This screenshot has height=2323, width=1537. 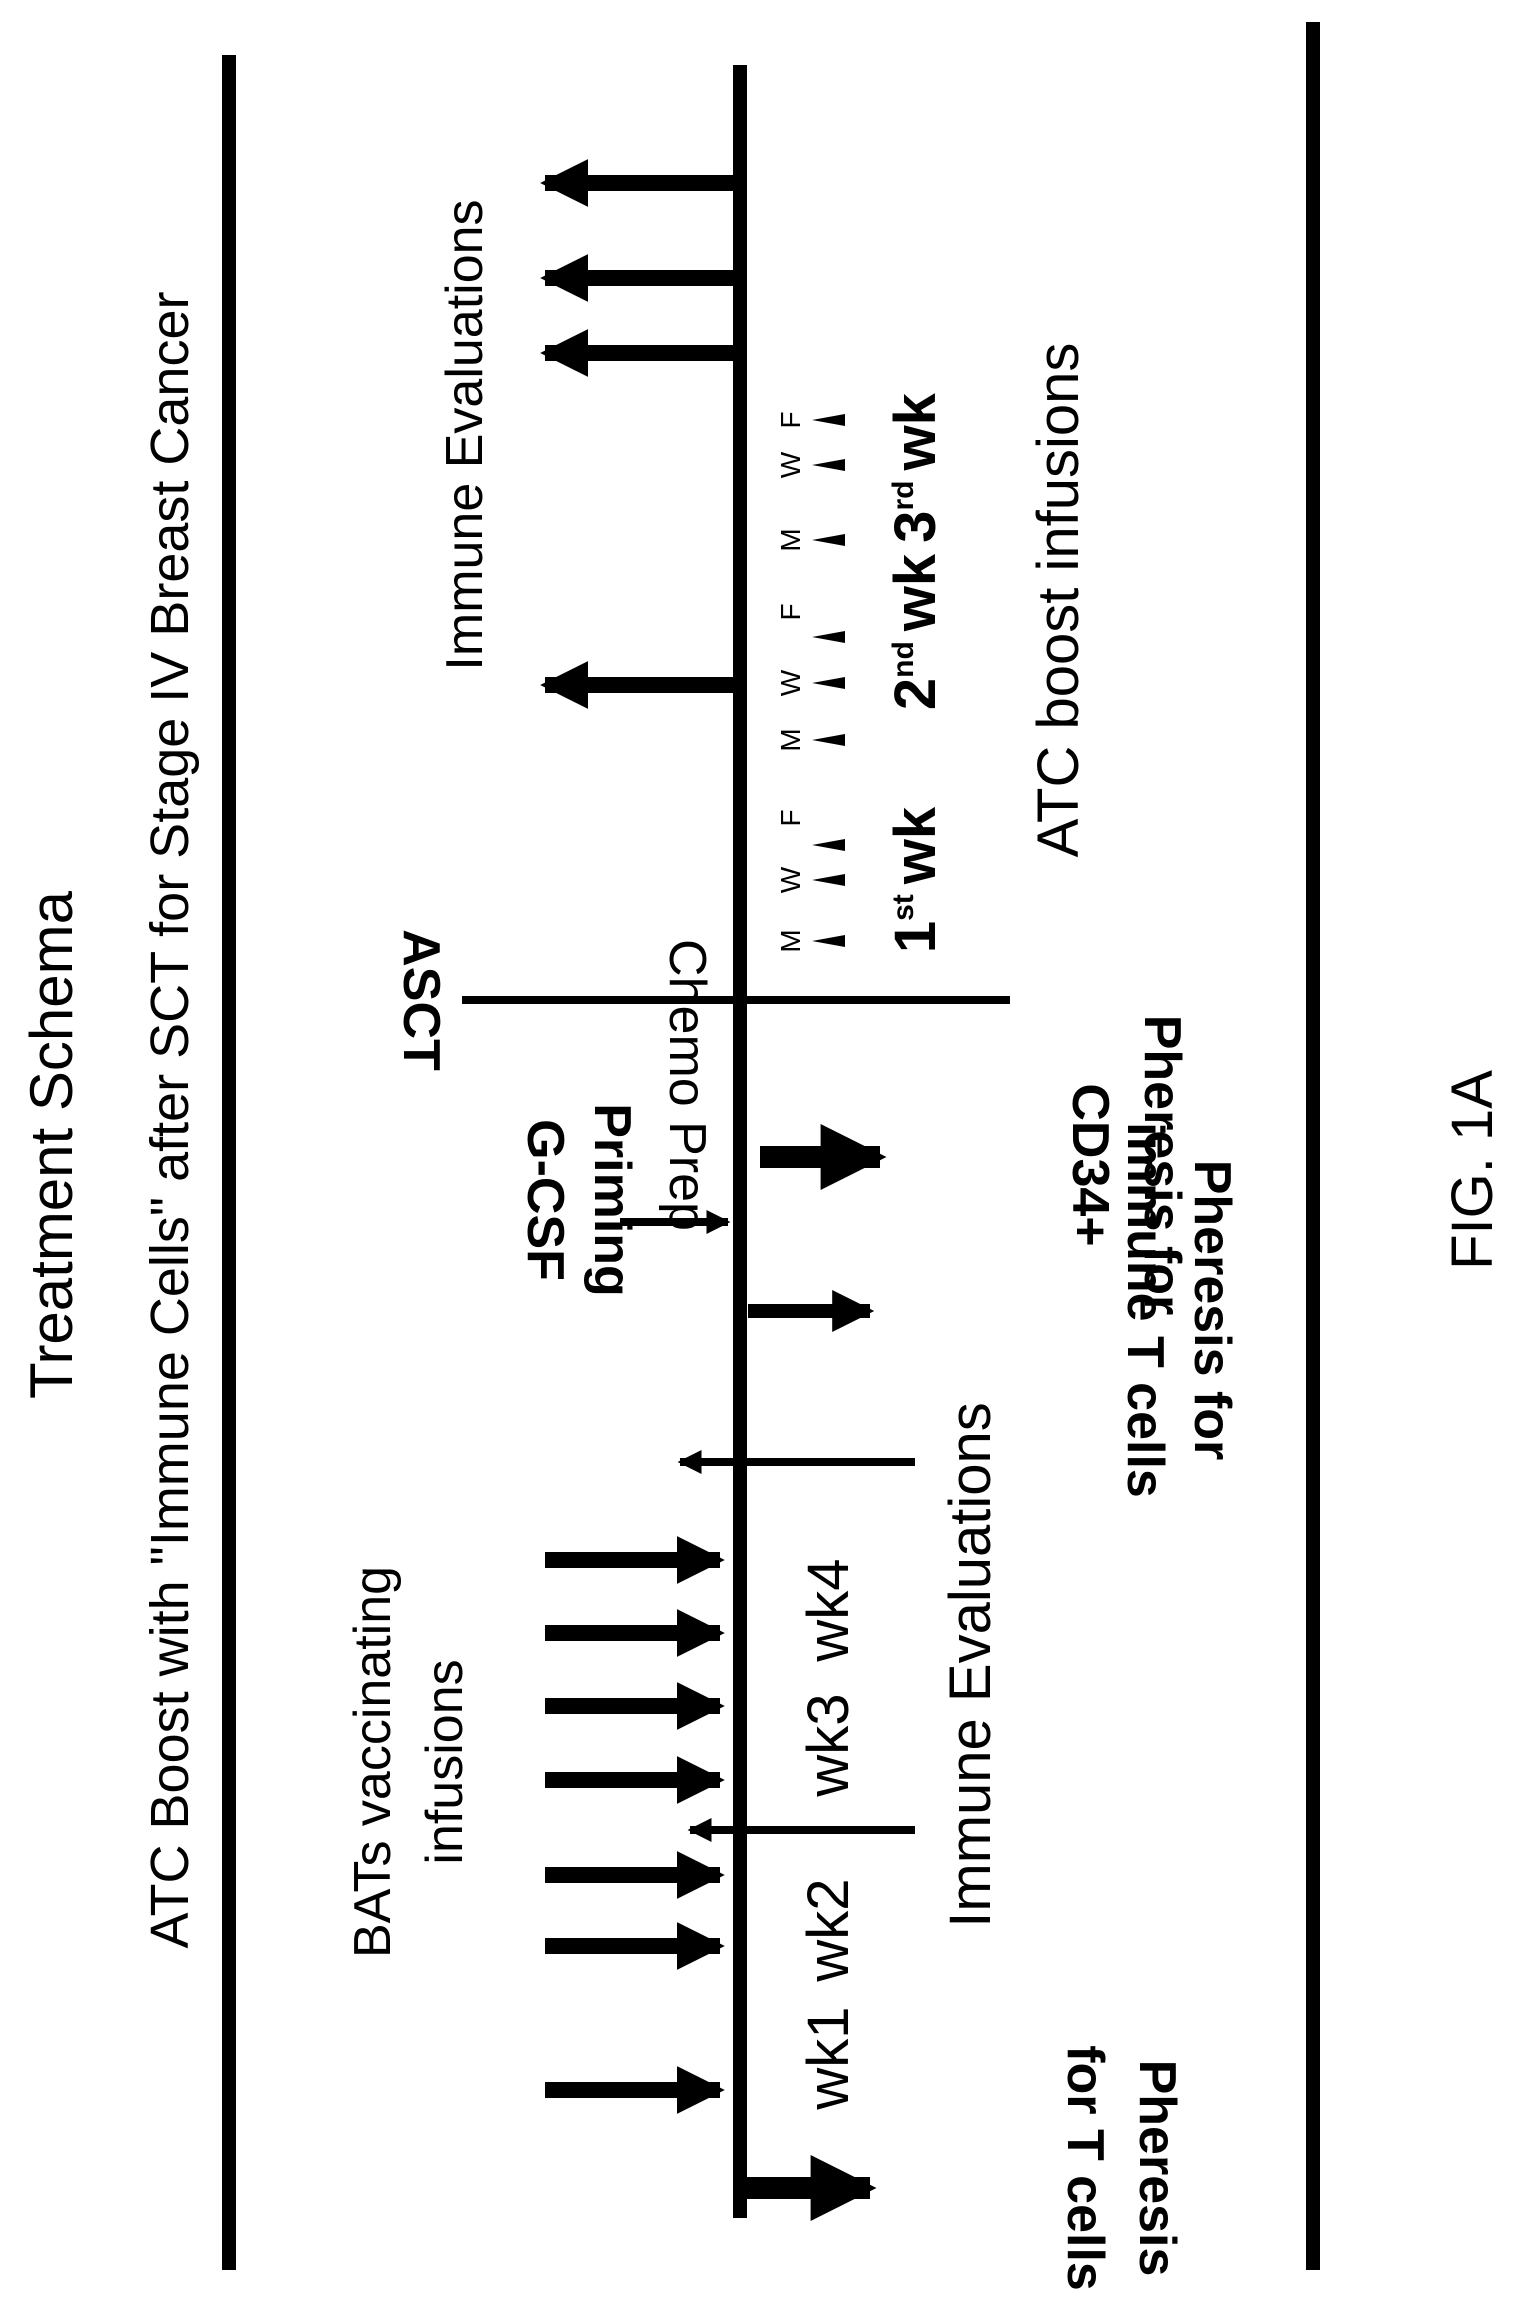 I want to click on bats-label: BATs vaccinating, so click(x=373, y=1762).